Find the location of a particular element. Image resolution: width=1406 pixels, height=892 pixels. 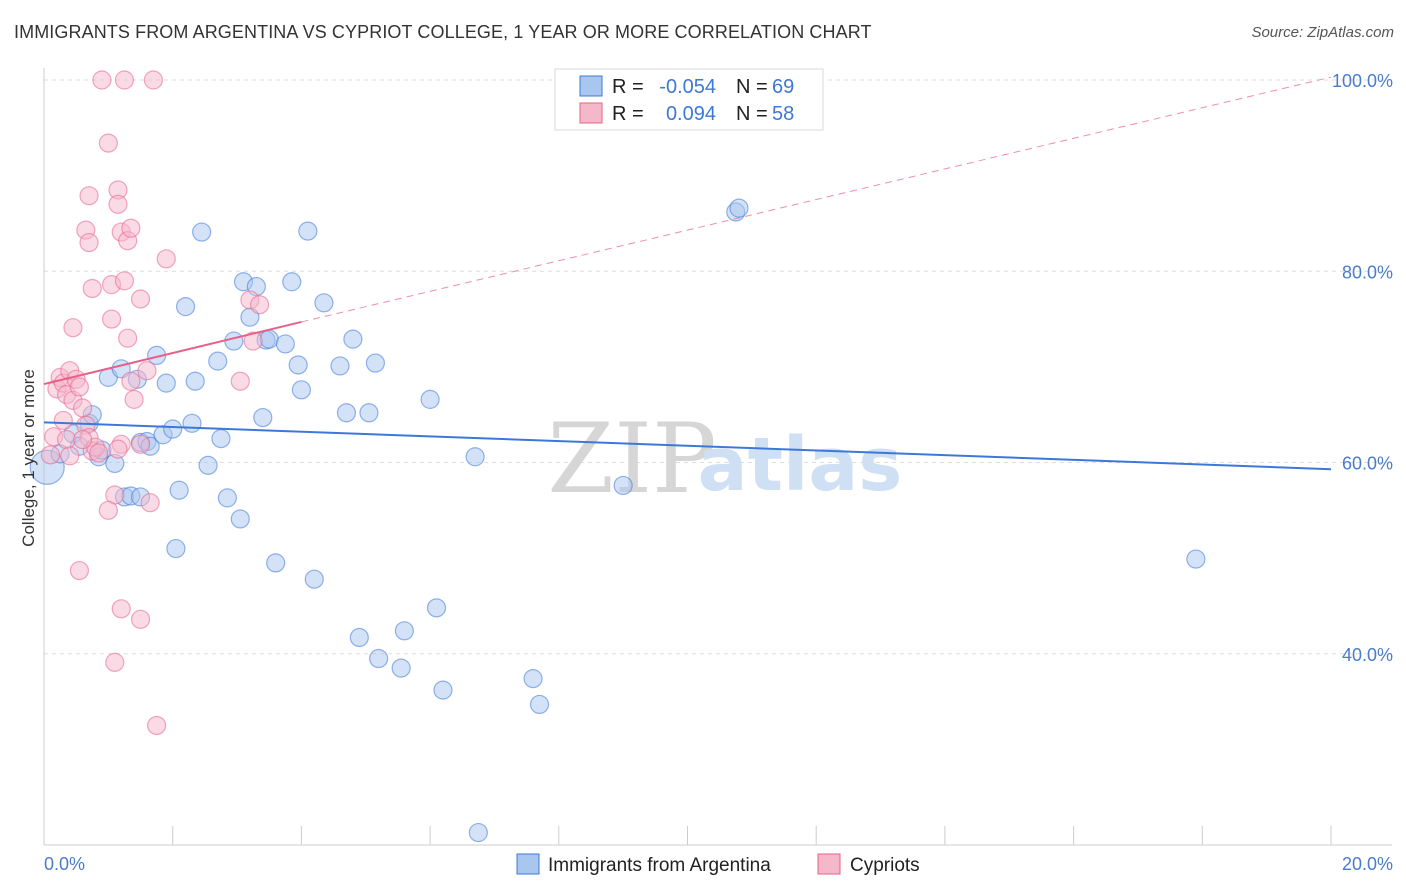

y-tick-label: 60.0% is located at coordinates (1367, 464).